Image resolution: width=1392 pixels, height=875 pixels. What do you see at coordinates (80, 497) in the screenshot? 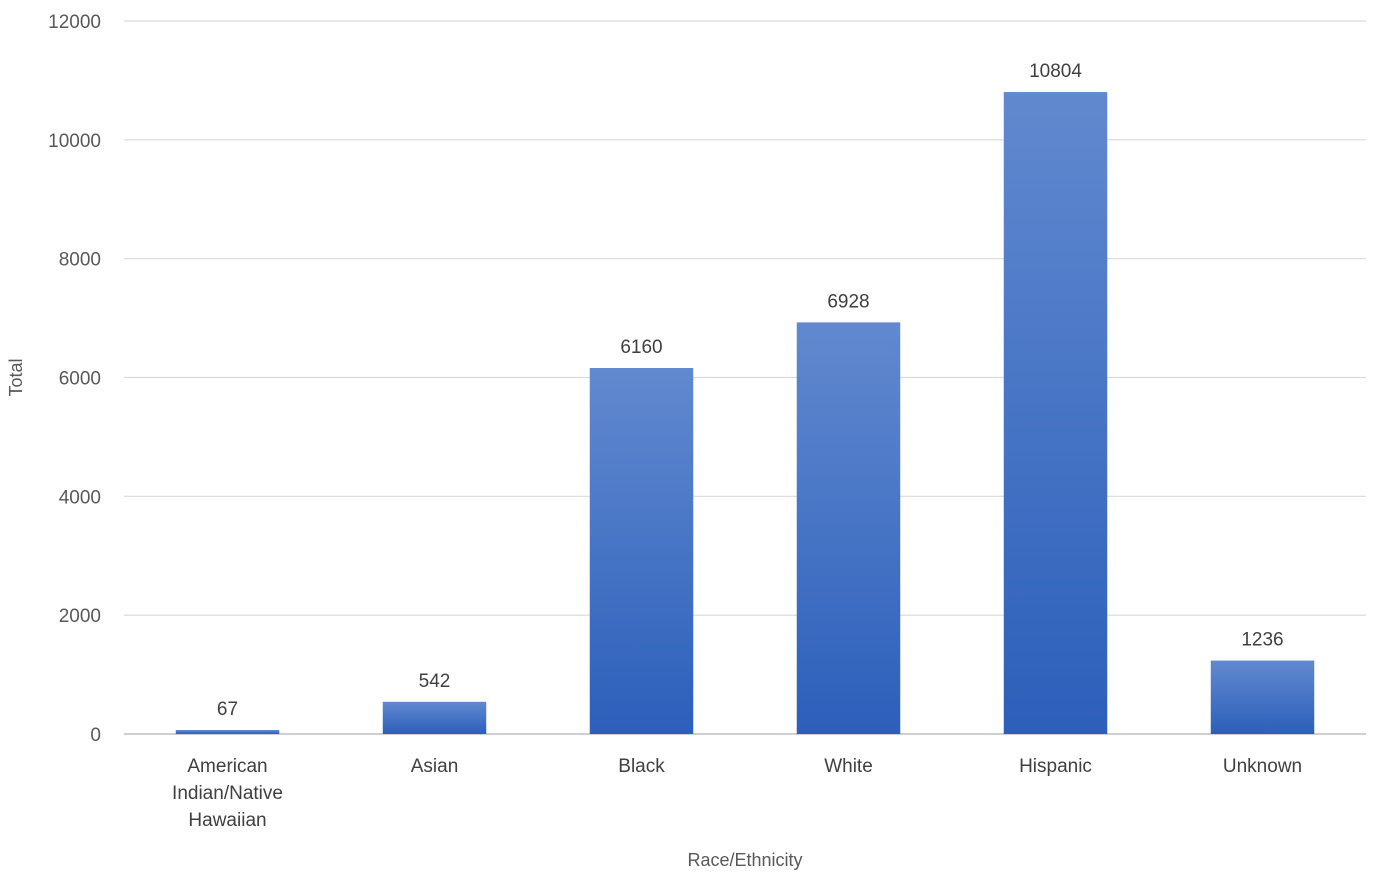
I see `y-tick-label: 4000` at bounding box center [80, 497].